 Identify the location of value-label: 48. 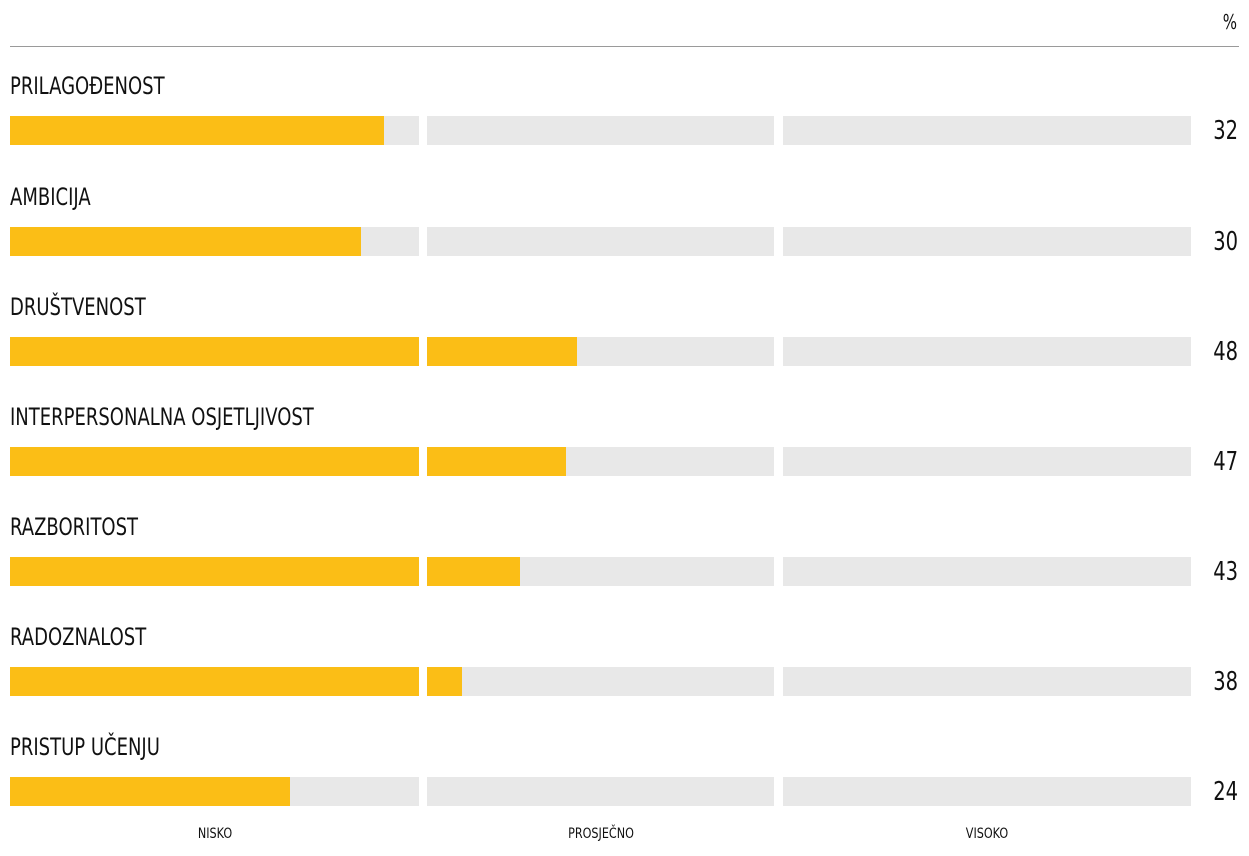
(1225, 352).